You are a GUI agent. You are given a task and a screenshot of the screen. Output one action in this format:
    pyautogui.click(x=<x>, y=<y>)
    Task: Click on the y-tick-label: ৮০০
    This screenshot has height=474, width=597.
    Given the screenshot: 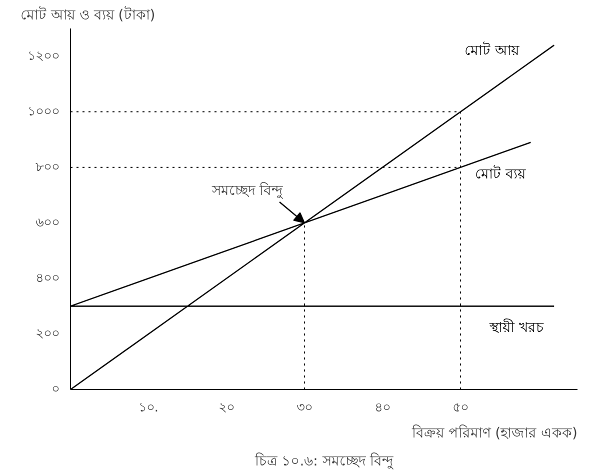 What is the action you would take?
    pyautogui.click(x=48, y=167)
    